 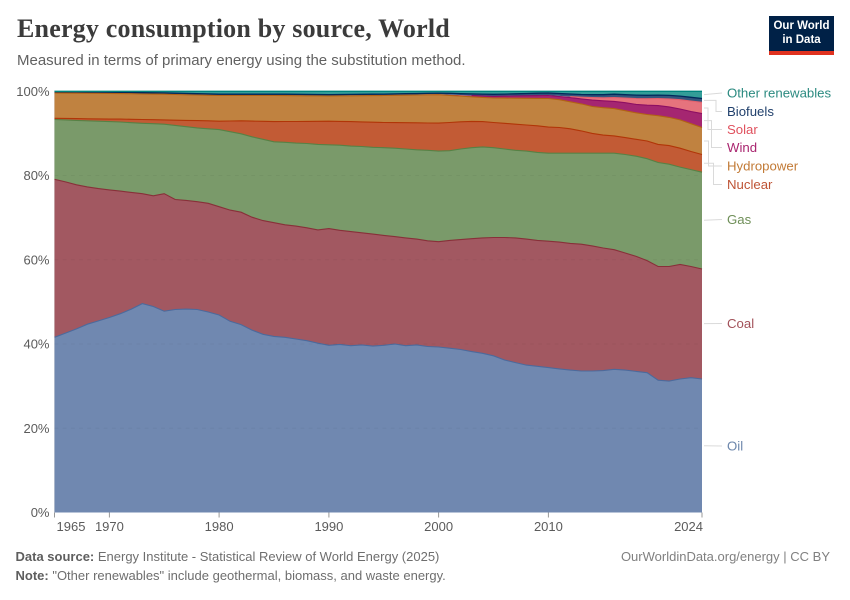 What do you see at coordinates (742, 129) in the screenshot?
I see `svg-text: Solar` at bounding box center [742, 129].